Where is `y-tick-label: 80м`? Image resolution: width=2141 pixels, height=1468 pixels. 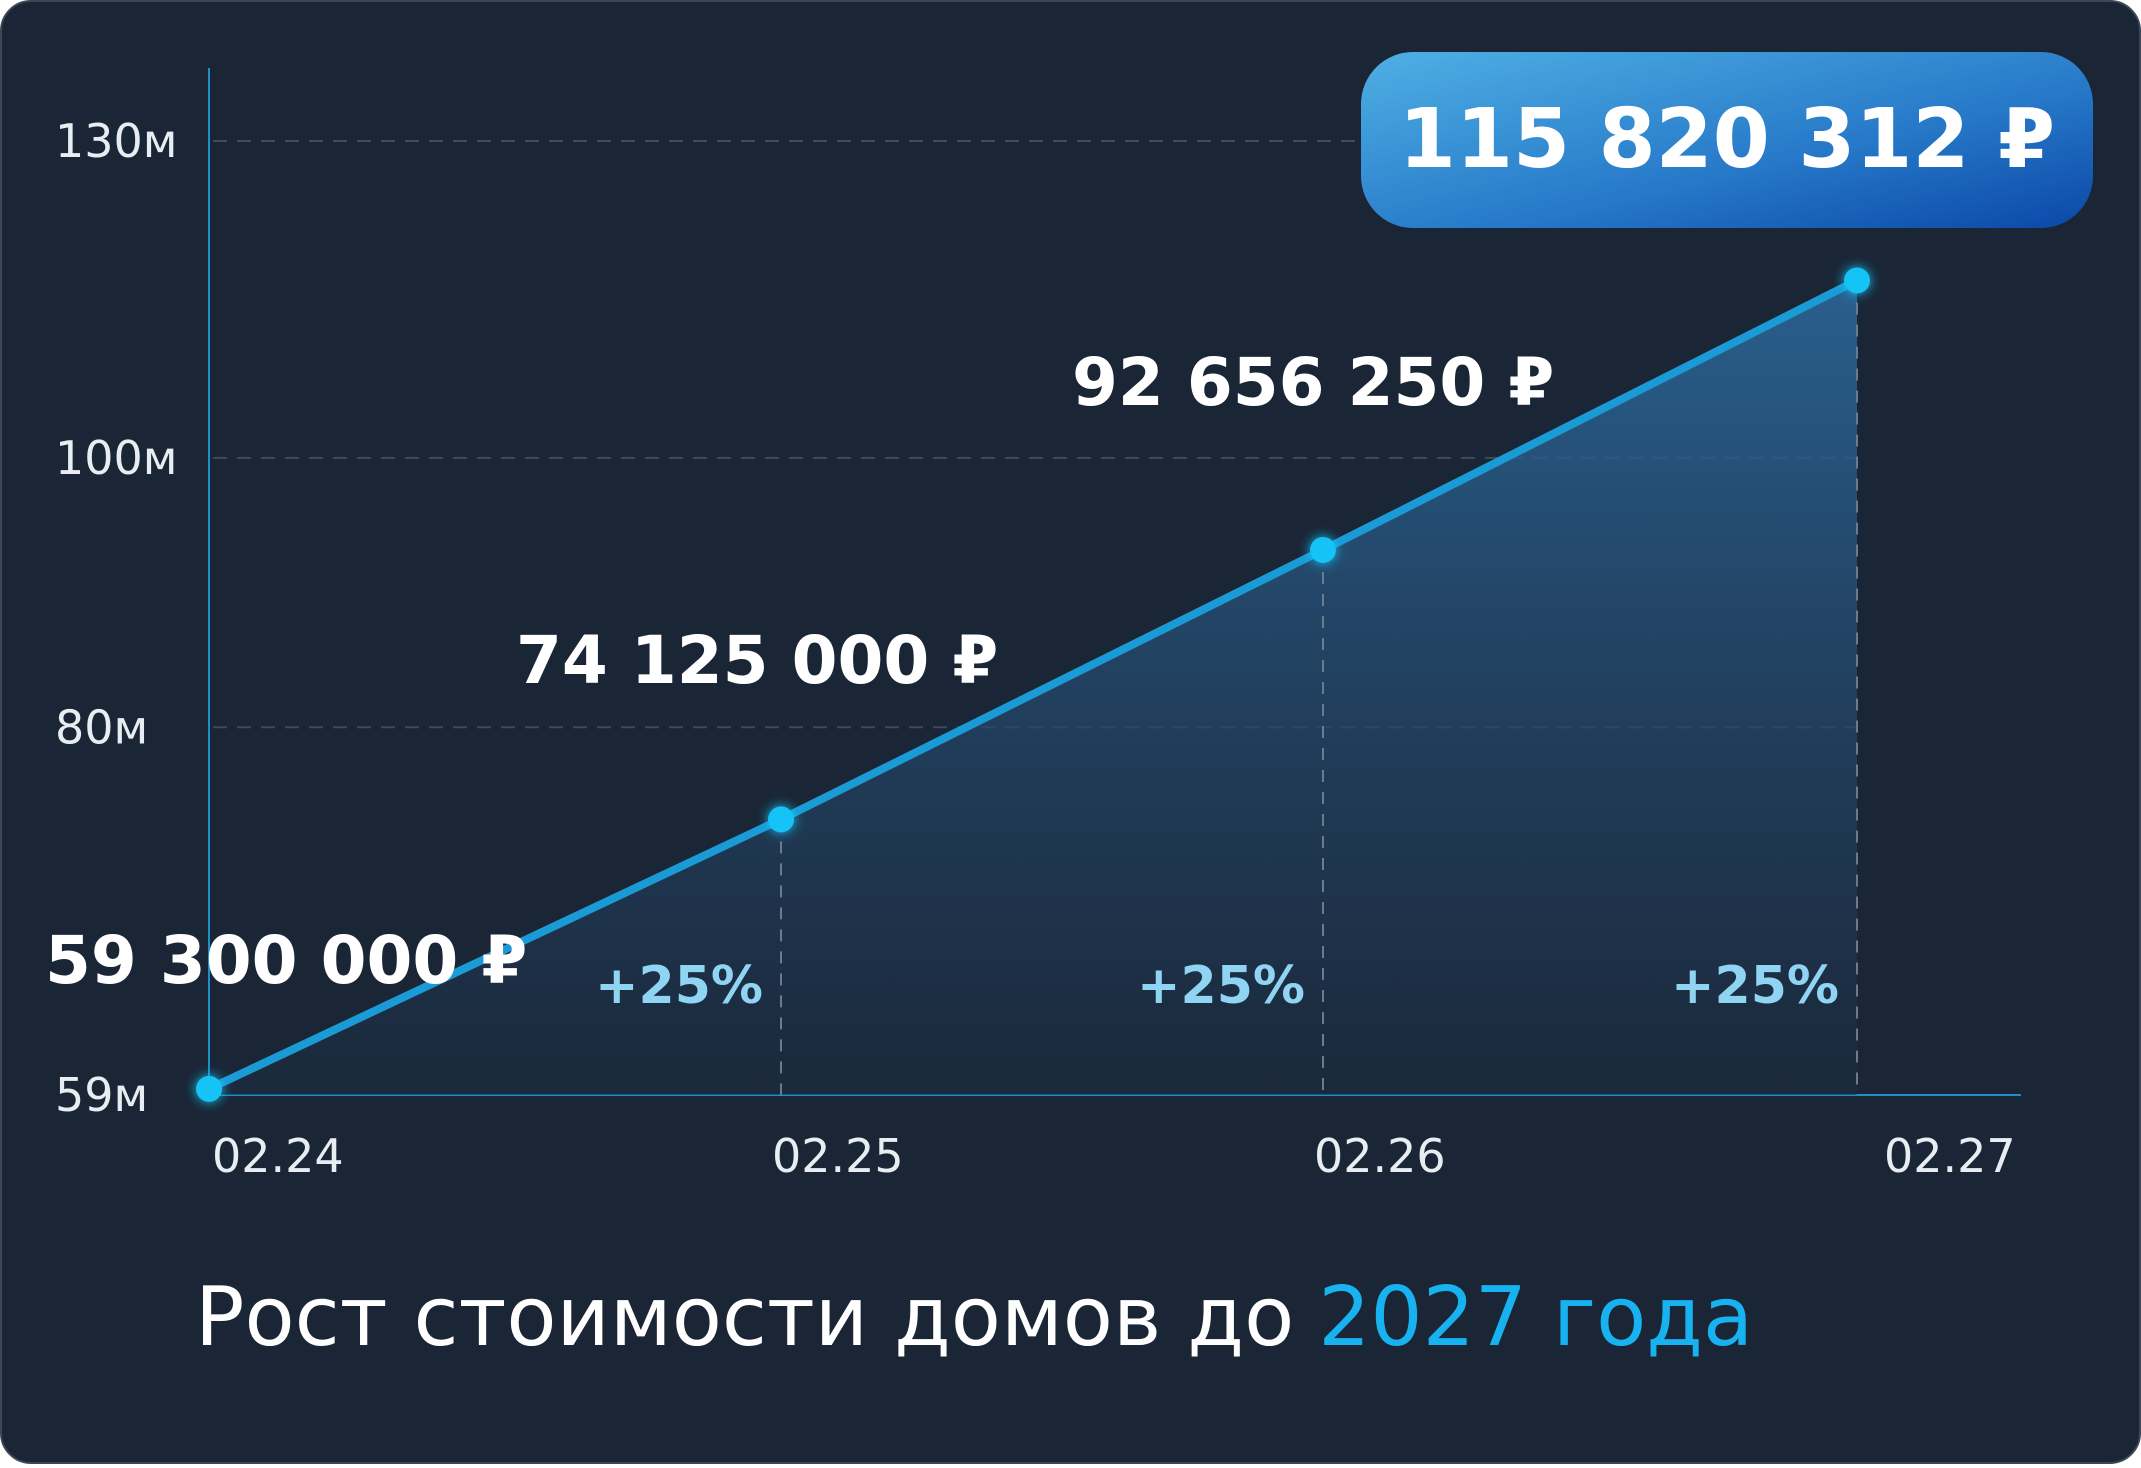 y-tick-label: 80м is located at coordinates (101, 727).